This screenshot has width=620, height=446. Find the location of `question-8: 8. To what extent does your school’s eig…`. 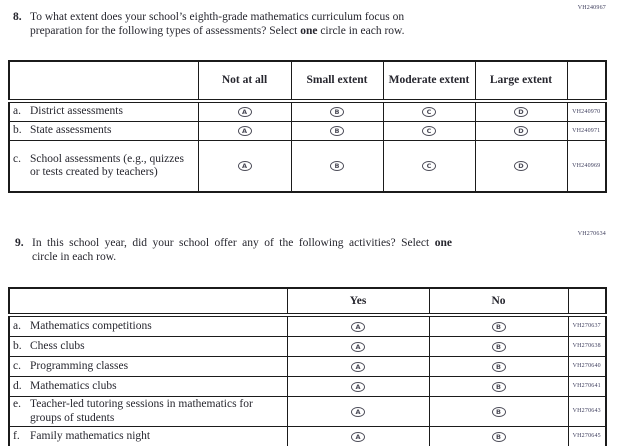

question-8: 8. To what extent does your school’s eig… is located at coordinates (287, 24).